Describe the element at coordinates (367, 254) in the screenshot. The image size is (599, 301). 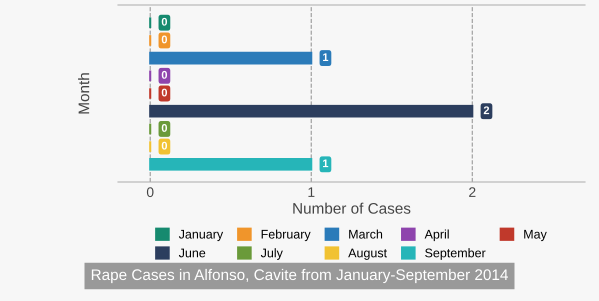
I see `legend-label: August` at that location.